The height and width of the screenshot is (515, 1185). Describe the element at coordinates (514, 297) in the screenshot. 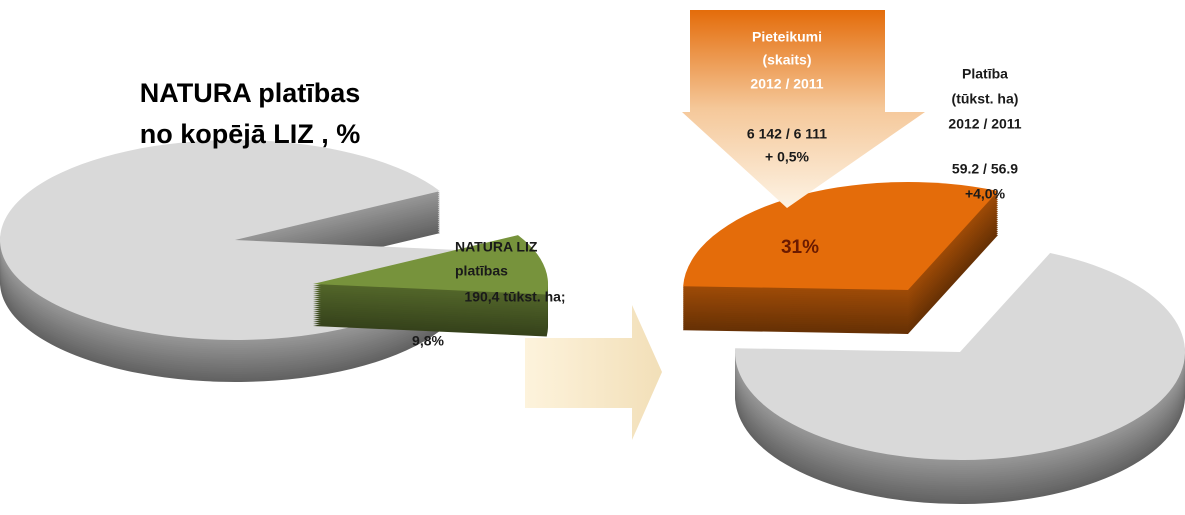

I see `annotation: 190,4 tūkst. ha;` at that location.